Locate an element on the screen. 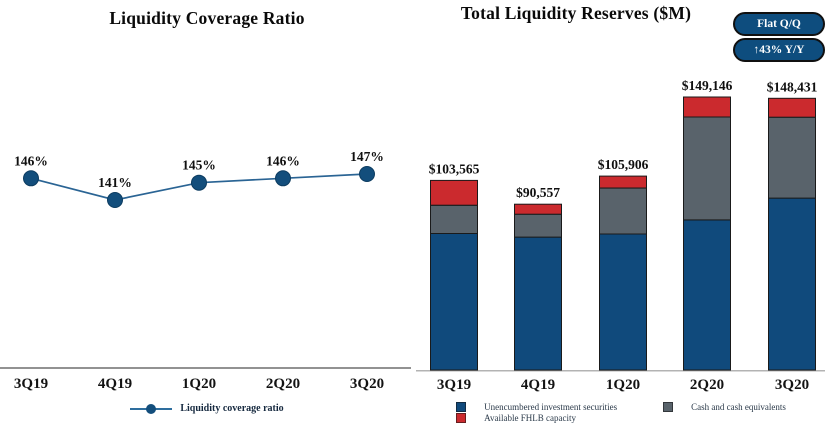 This screenshot has height=432, width=828. lcr-x-tick-3Q19: 3Q19 is located at coordinates (31, 384).